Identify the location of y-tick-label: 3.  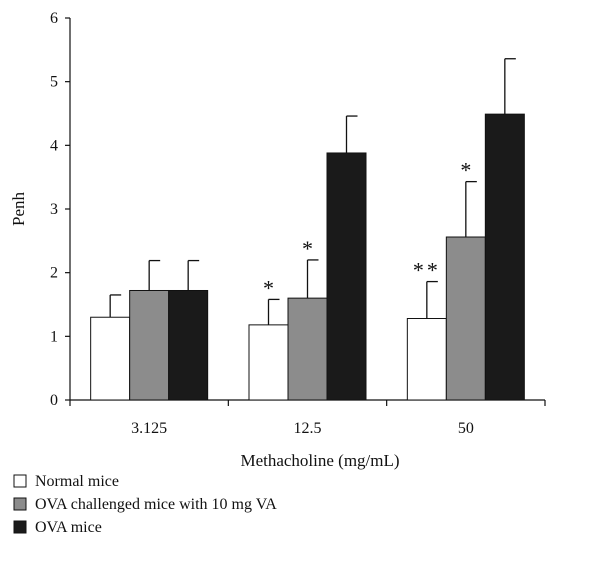
(54, 209).